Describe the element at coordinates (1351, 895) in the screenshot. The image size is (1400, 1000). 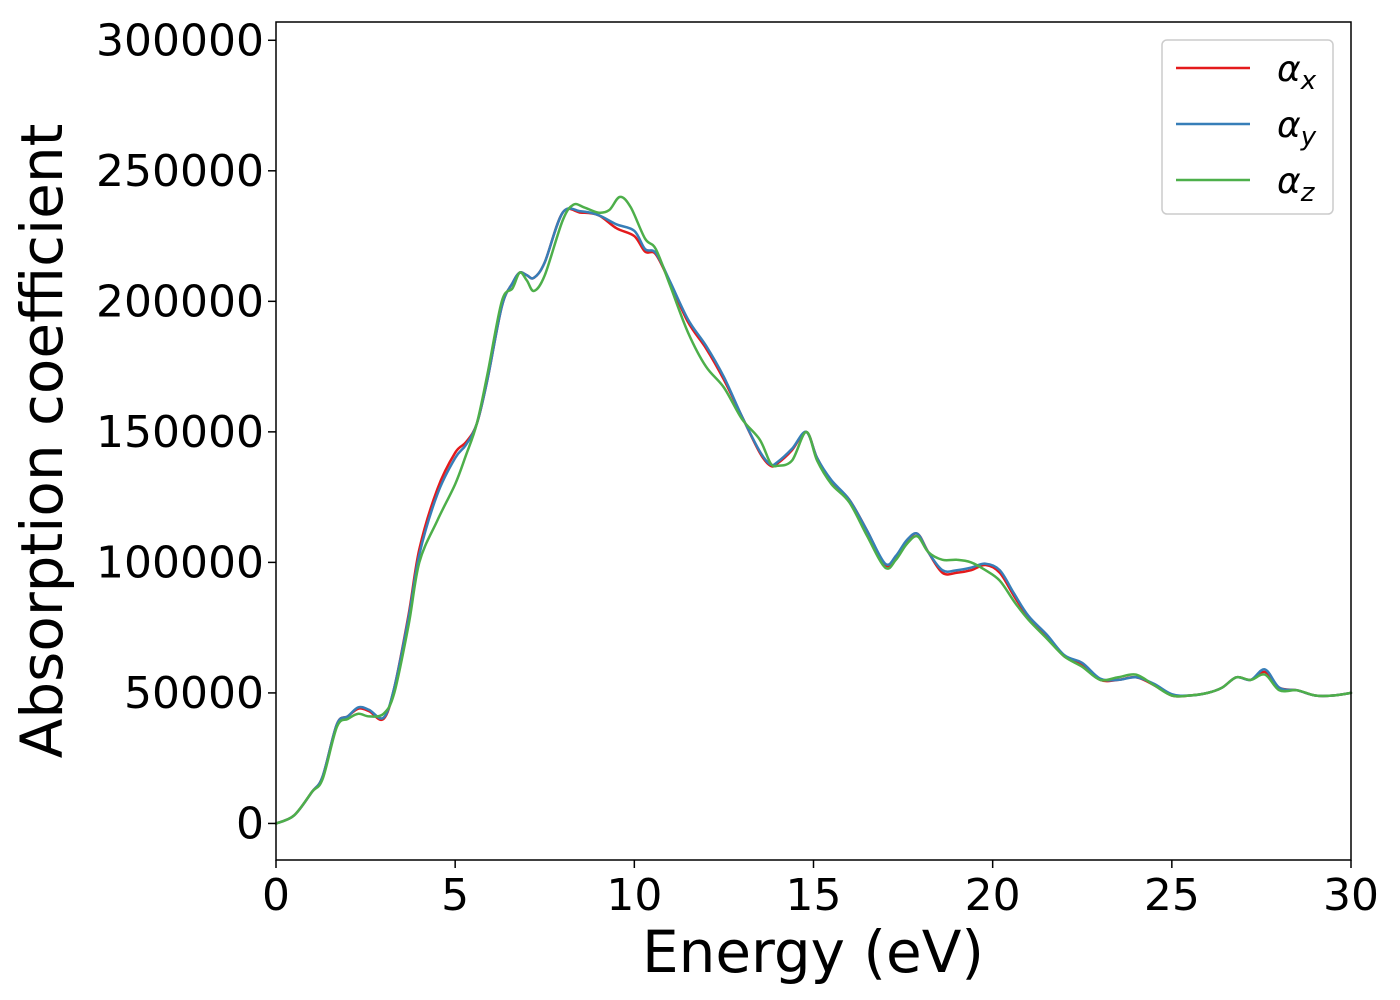
I see `x-tick-label: 30` at that location.